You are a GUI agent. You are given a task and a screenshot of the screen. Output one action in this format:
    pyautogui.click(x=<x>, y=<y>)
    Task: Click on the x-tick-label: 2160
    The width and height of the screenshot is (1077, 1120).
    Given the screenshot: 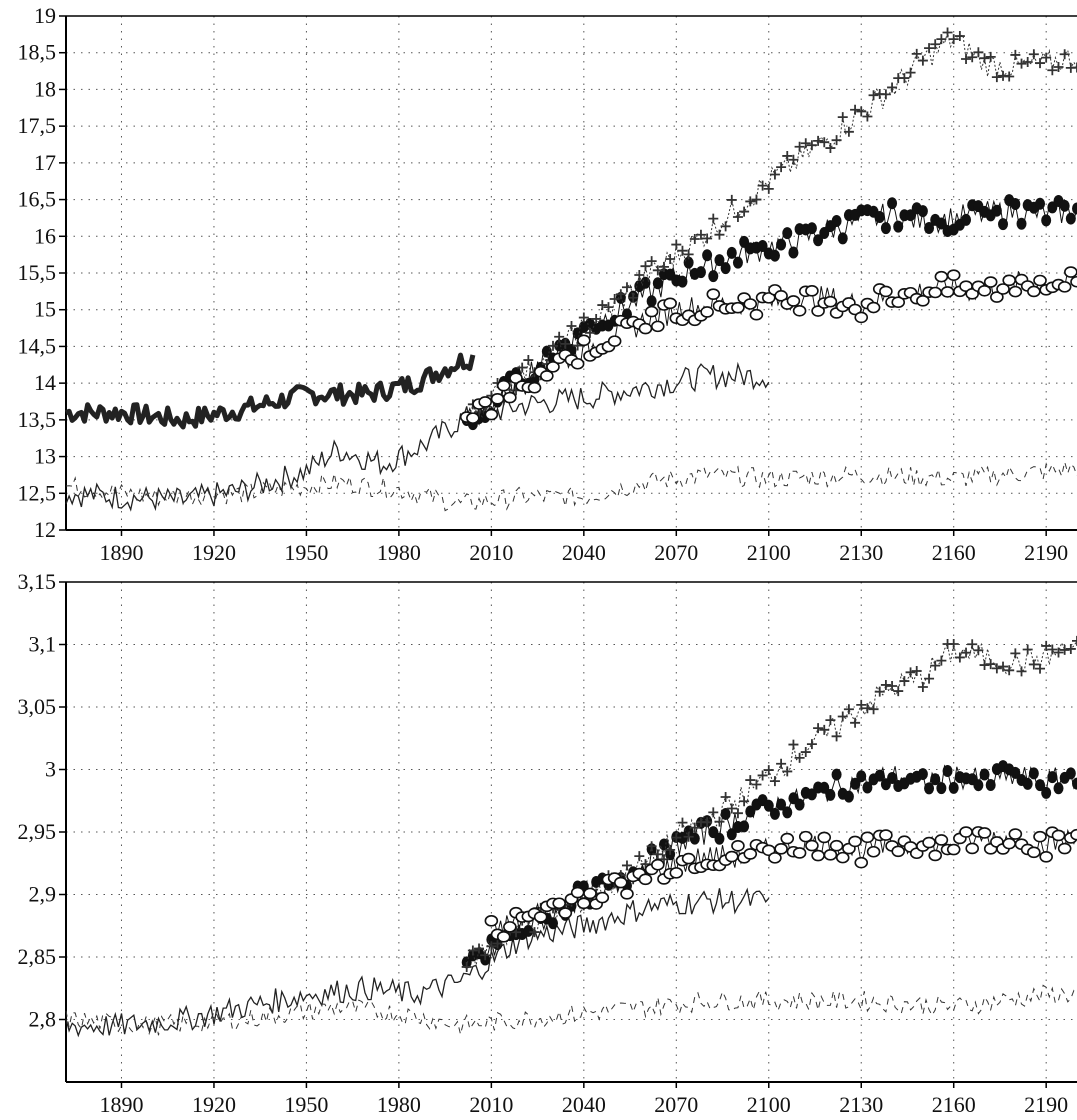 What is the action you would take?
    pyautogui.click(x=954, y=1104)
    